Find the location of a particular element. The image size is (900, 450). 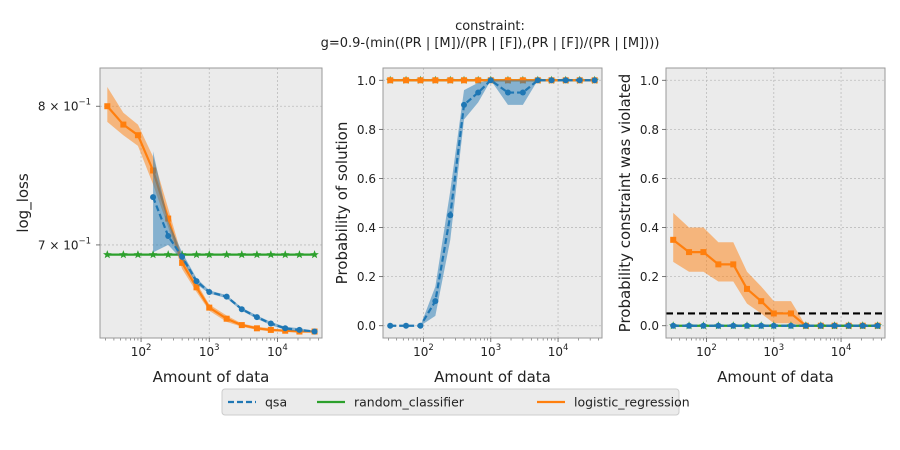

legend-entry-random_classifier: random_classifier is located at coordinates (391, 402).